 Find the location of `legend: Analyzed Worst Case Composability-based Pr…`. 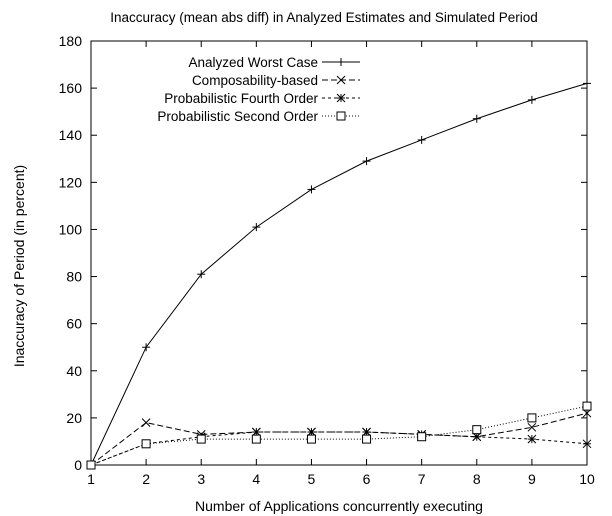

legend: Analyzed Worst Case Composability-based Pr… is located at coordinates (258, 89).